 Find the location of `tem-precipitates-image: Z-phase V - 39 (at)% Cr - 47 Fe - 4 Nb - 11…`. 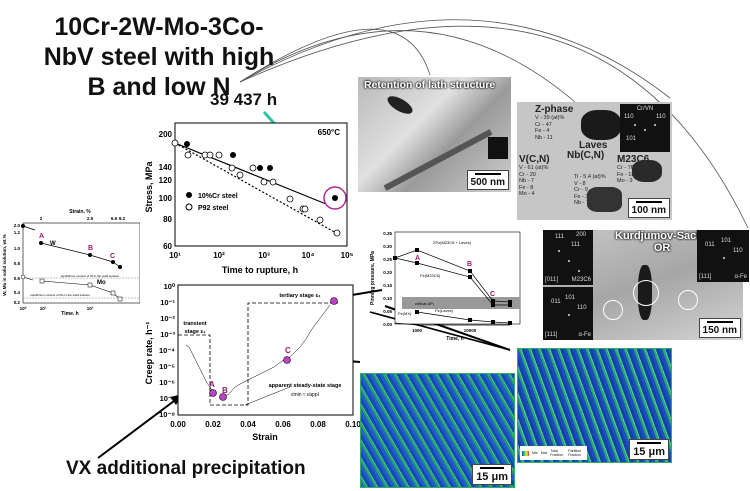

tem-precipitates-image: Z-phase V - 39 (at)% Cr - 47 Fe - 4 Nb - 11… is located at coordinates (594, 161).